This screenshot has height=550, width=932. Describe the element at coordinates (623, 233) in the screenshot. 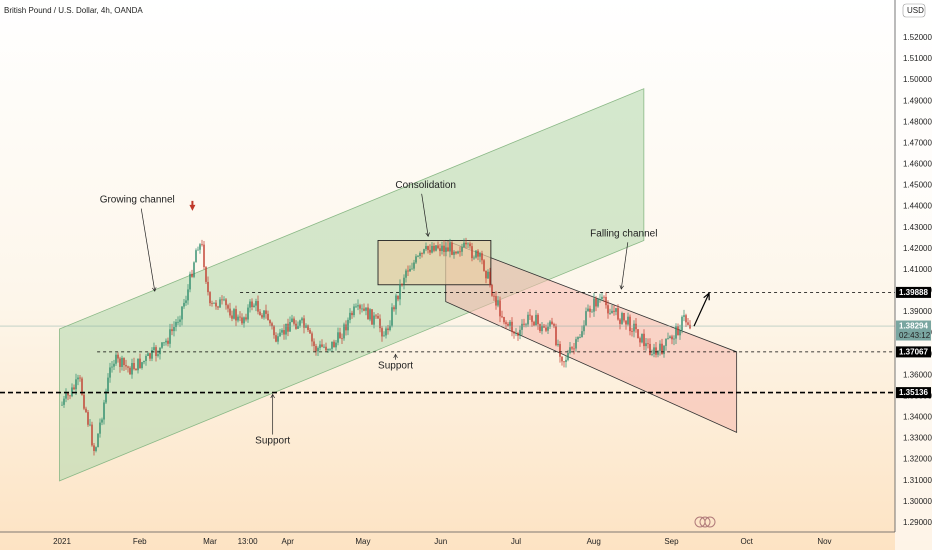

I see `annotation-label: Falling channel` at that location.